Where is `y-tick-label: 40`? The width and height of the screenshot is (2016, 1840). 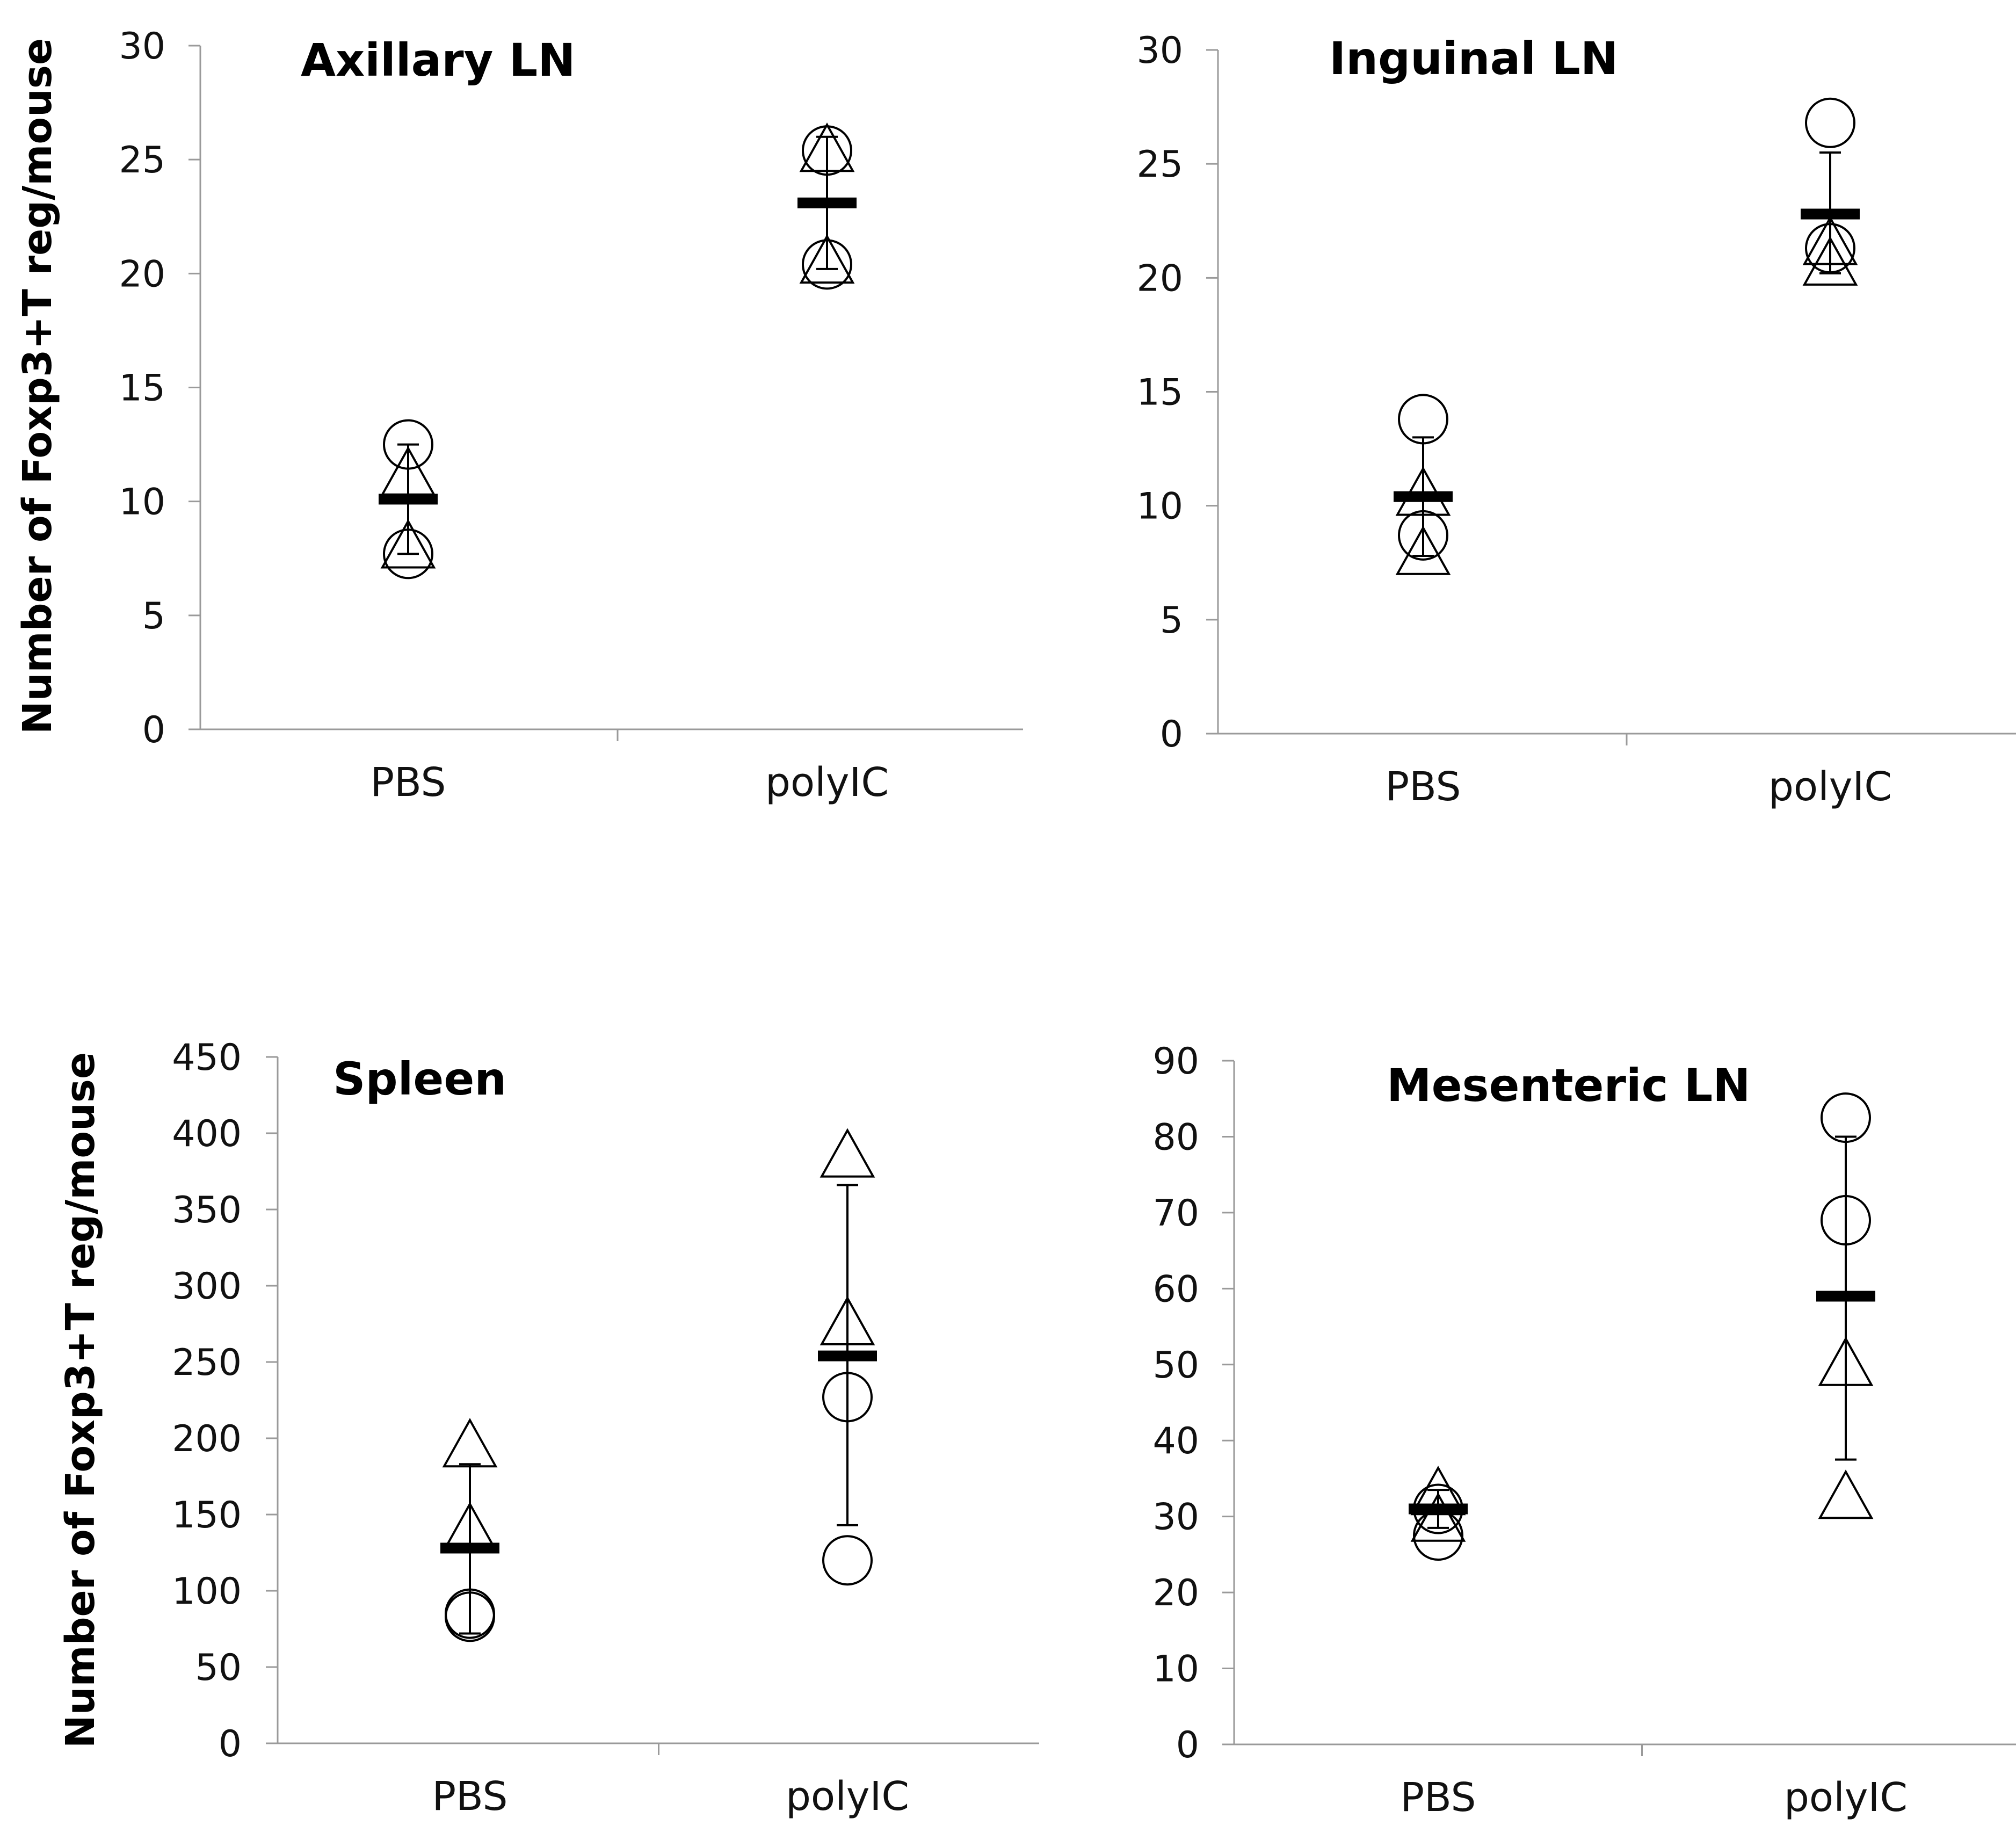
y-tick-label: 40 is located at coordinates (1175, 1441).